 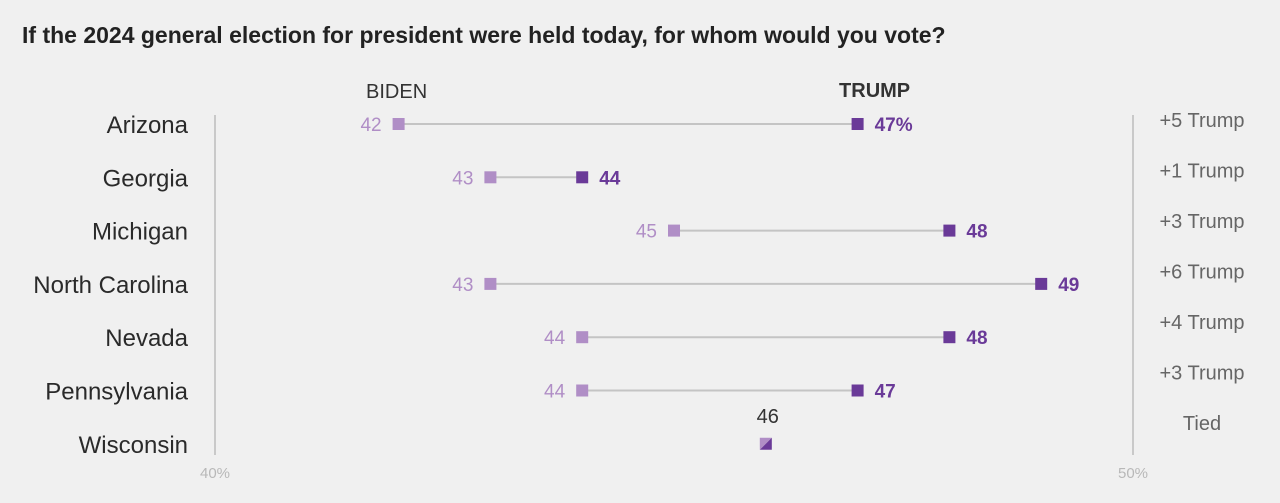 What do you see at coordinates (148, 125) in the screenshot?
I see `state-label: Arizona` at bounding box center [148, 125].